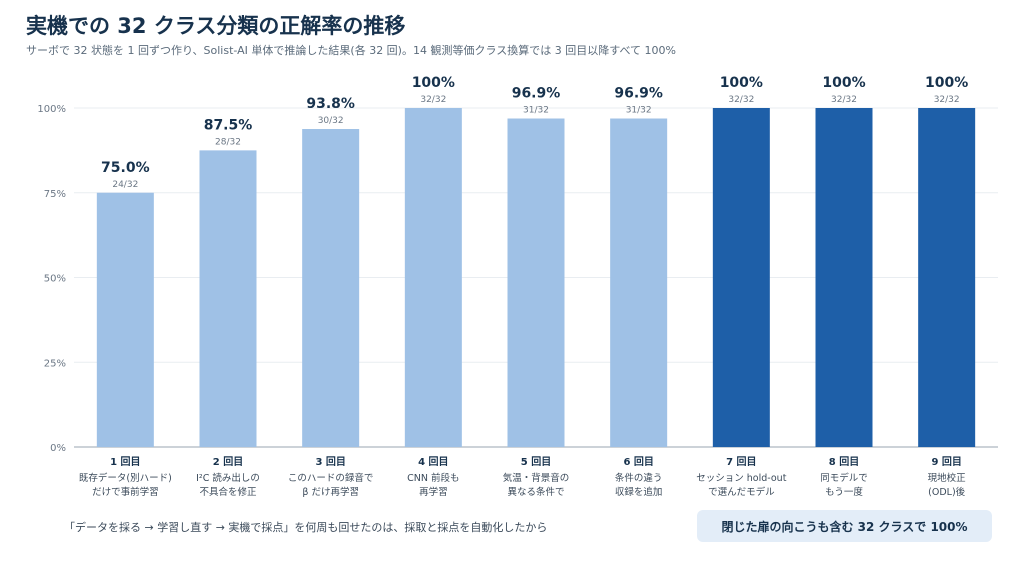  Describe the element at coordinates (228, 492) in the screenshot. I see `x-tick-description: 不具合を修正` at that location.